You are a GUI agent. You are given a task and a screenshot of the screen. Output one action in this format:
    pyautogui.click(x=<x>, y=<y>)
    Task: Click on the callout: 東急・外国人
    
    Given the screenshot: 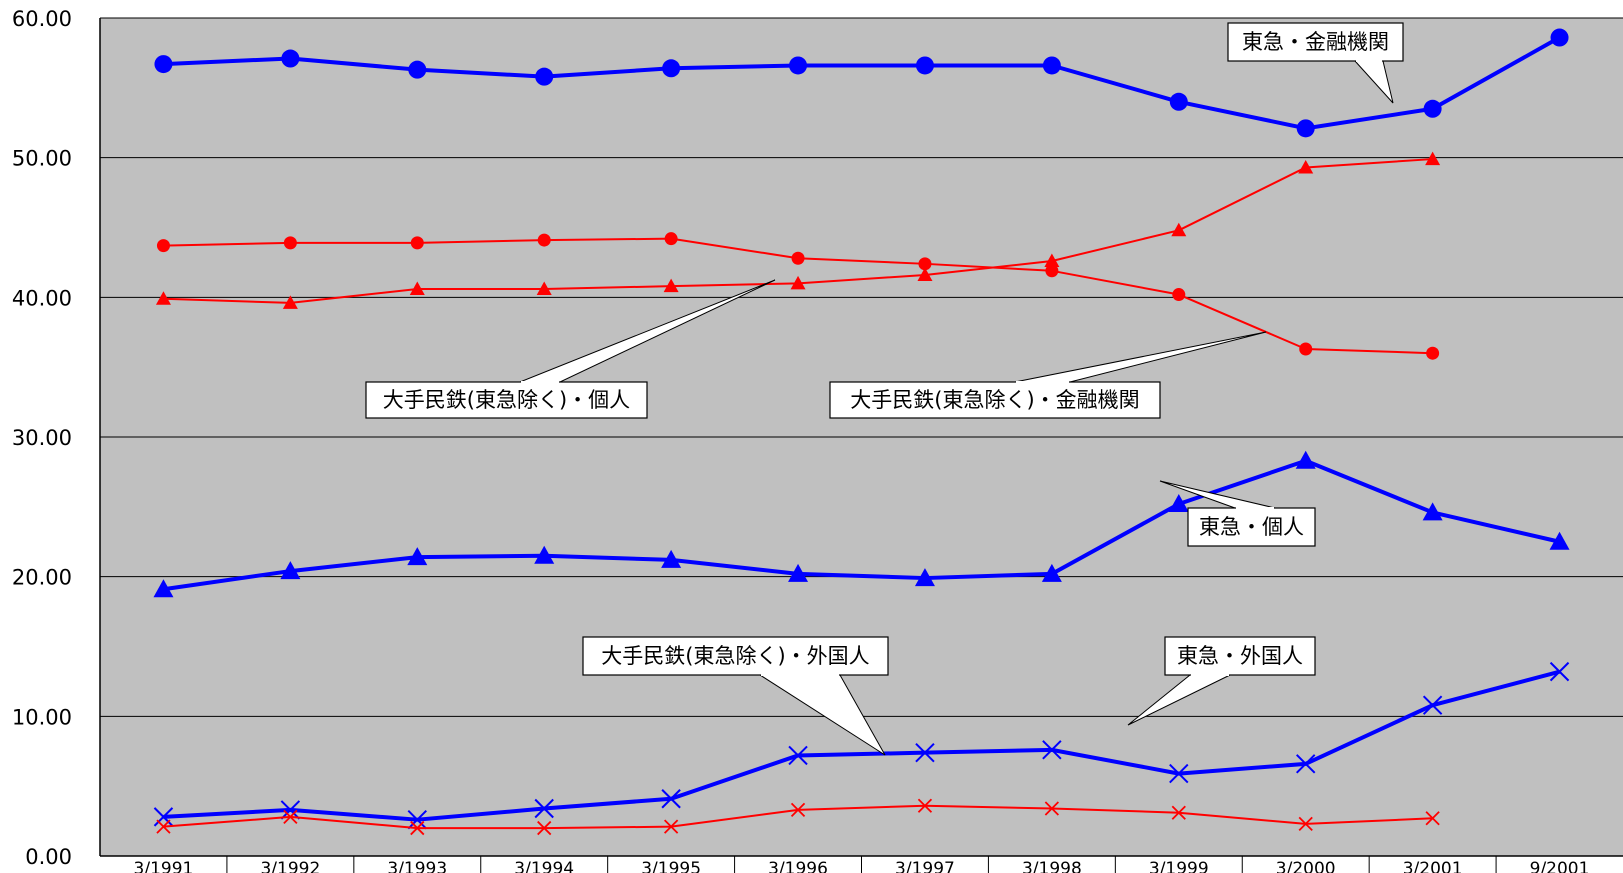 What is the action you would take?
    pyautogui.click(x=1221, y=681)
    